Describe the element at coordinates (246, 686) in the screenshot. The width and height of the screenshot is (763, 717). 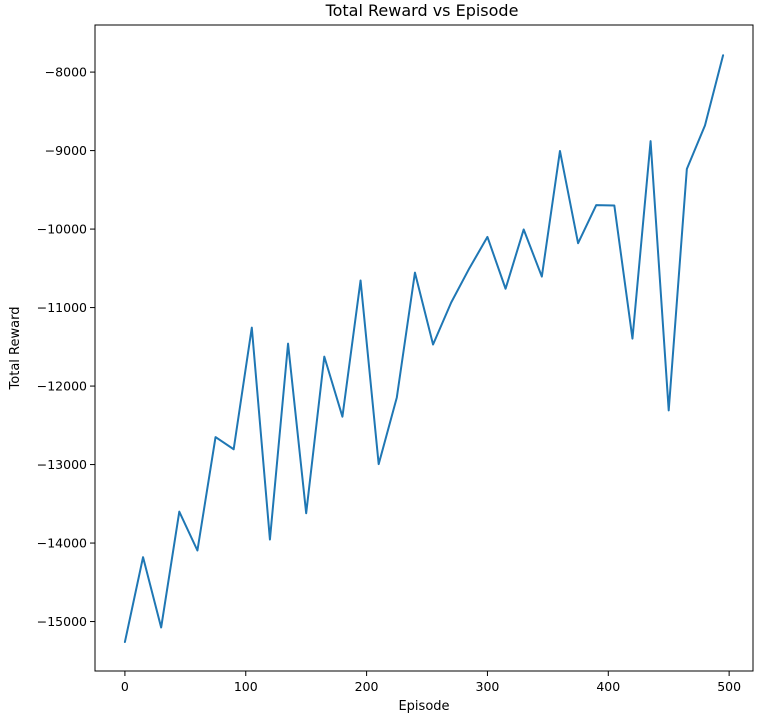
I see `x-tick-label: 100` at that location.